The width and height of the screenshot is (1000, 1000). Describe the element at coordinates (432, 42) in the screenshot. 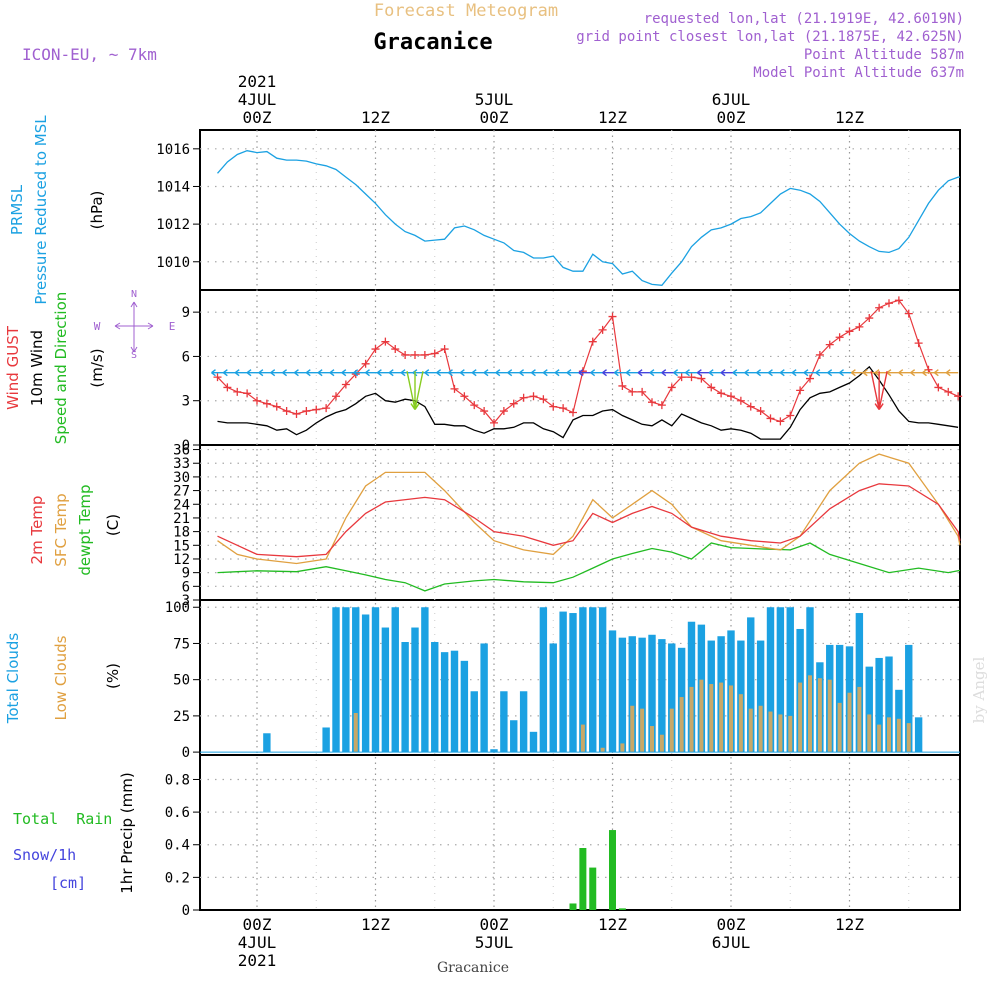

I see `location-name: Gracanice` at that location.